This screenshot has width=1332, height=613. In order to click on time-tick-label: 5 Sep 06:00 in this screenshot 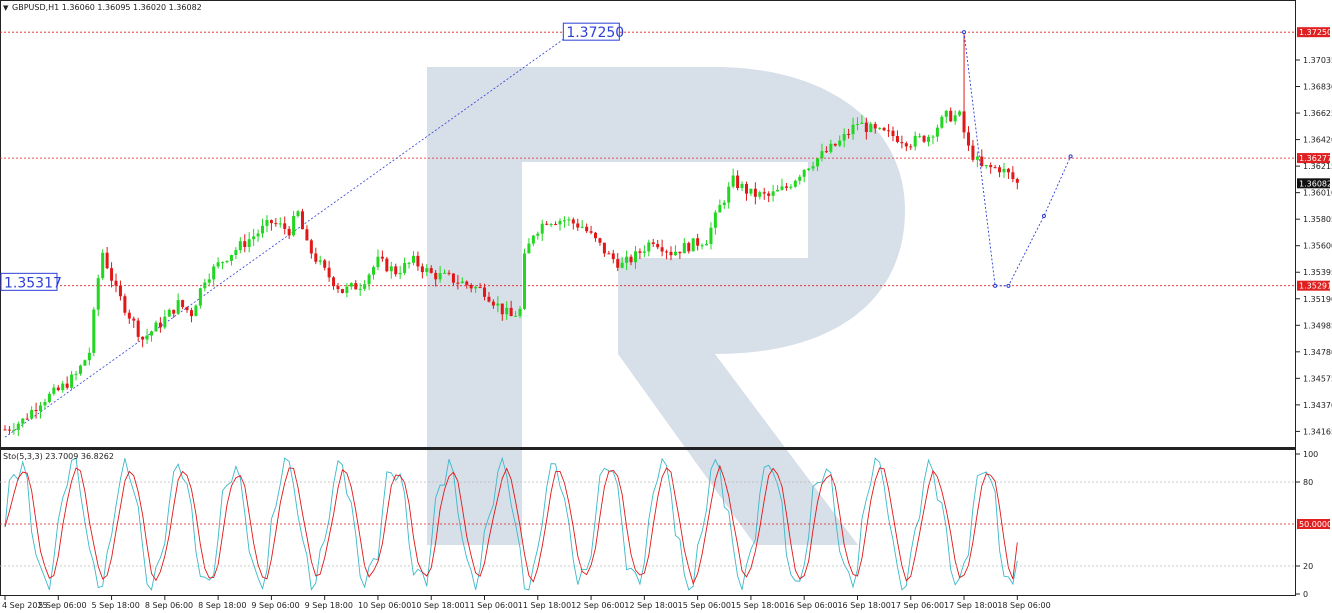, I will do `click(62, 605)`.